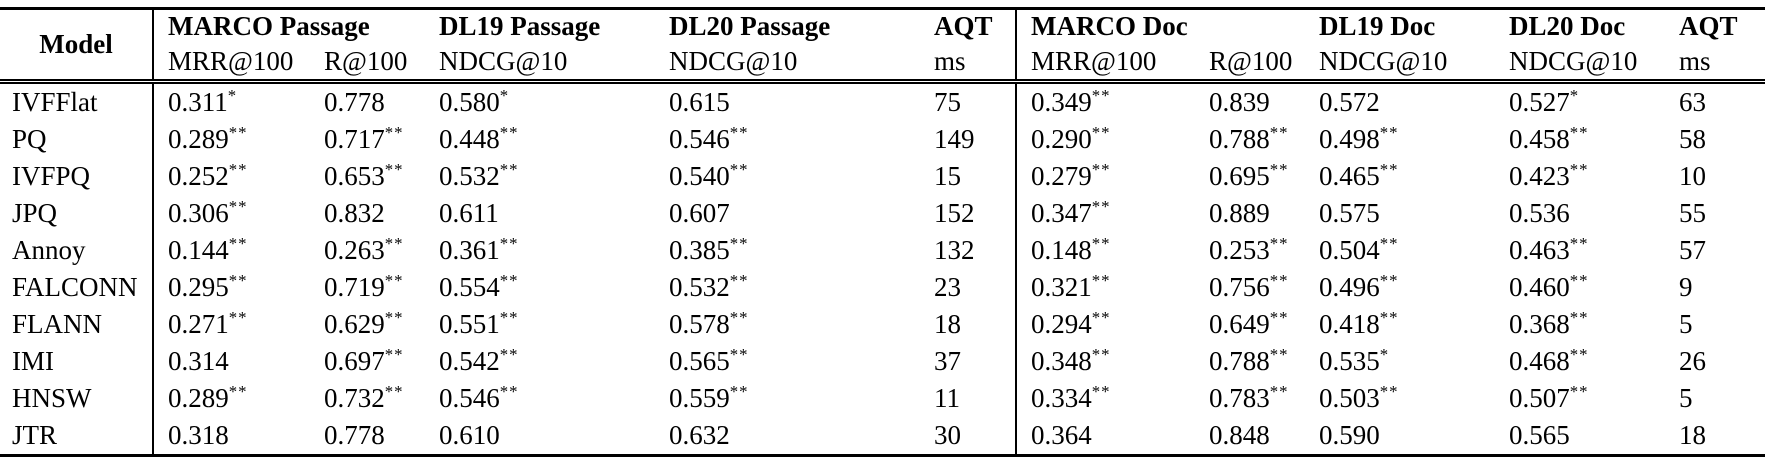  What do you see at coordinates (1071, 212) in the screenshot?
I see `value-cell: 0.347**` at bounding box center [1071, 212].